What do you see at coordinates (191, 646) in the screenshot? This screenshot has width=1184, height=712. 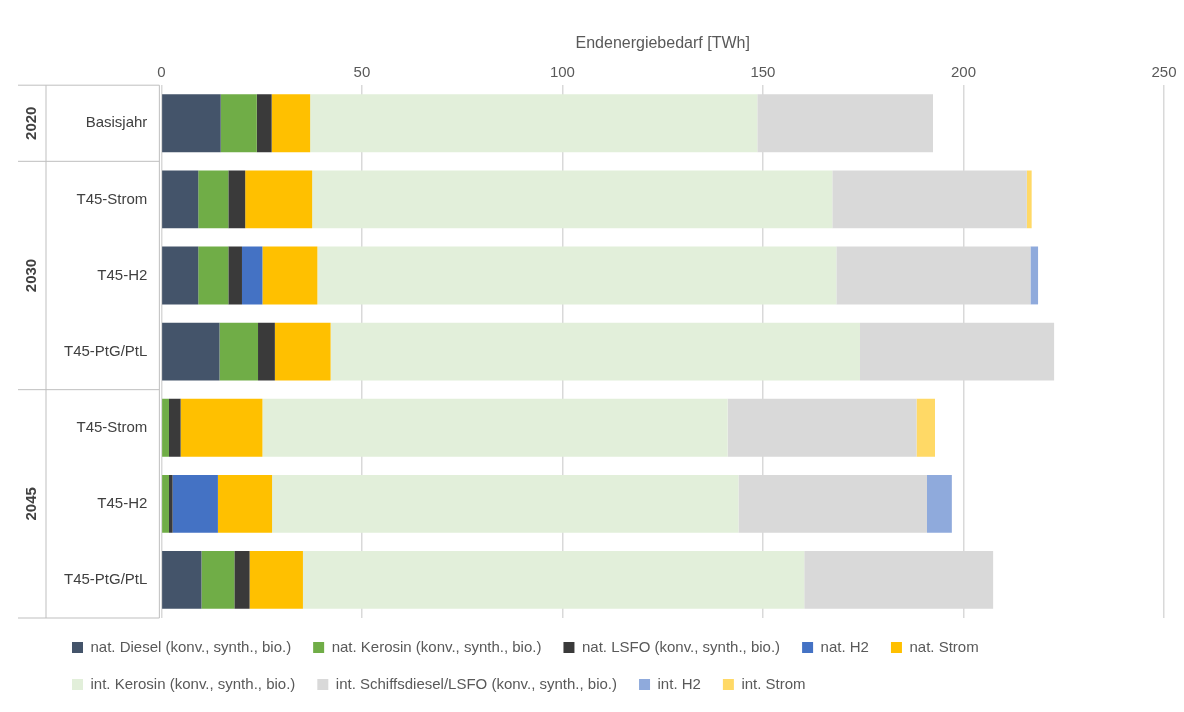 I see `legend-label: nat. Diesel (konv., synth., bio.)` at bounding box center [191, 646].